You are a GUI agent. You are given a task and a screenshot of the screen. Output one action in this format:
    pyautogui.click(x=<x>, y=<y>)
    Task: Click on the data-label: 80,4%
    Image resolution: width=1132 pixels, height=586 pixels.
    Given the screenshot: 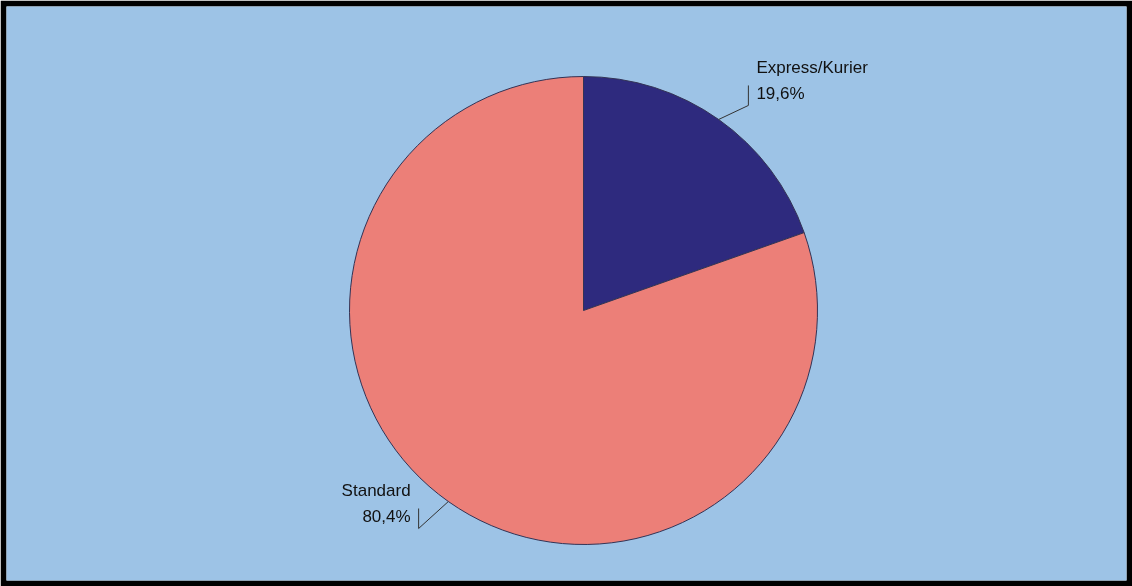 What is the action you would take?
    pyautogui.click(x=386, y=516)
    